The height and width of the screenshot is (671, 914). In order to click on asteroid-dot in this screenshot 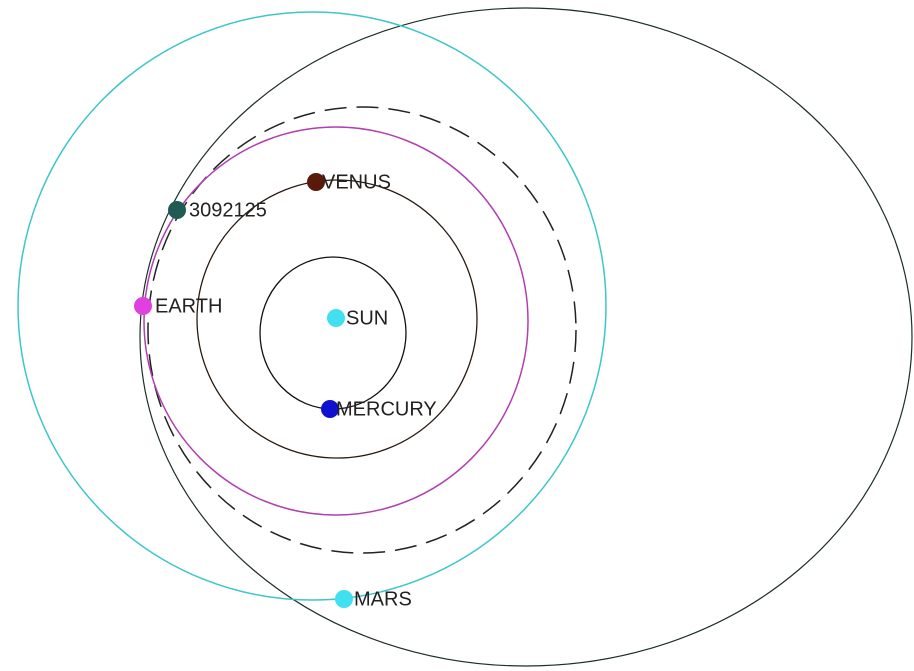, I will do `click(177, 210)`.